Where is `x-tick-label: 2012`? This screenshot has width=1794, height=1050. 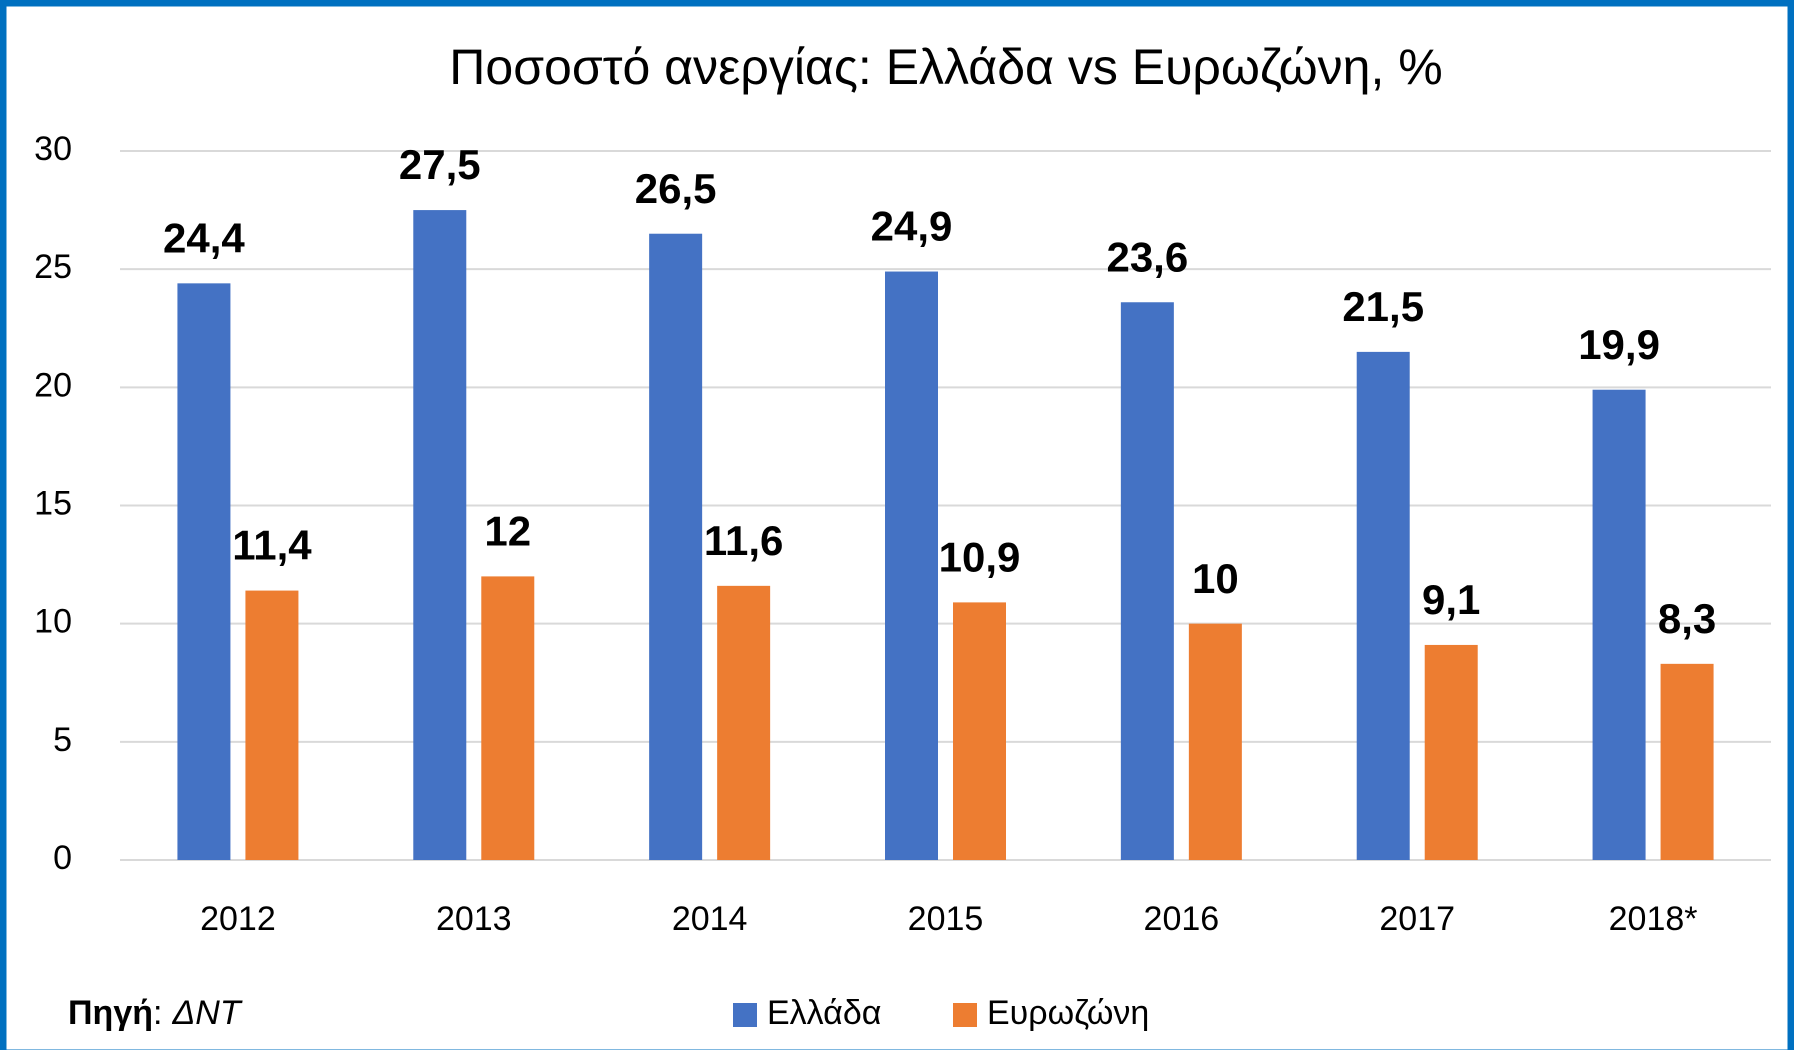 x-tick-label: 2012 is located at coordinates (238, 919).